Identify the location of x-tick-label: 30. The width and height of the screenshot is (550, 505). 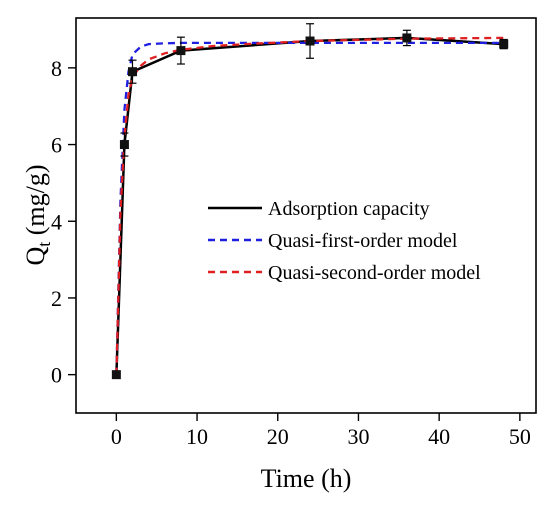
(358, 436).